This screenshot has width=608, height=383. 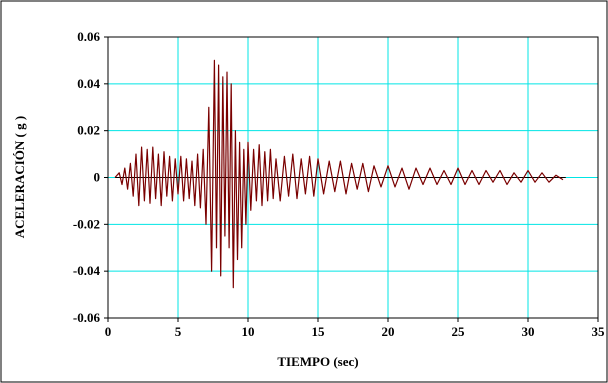 What do you see at coordinates (108, 331) in the screenshot?
I see `x-tick-label: 0` at bounding box center [108, 331].